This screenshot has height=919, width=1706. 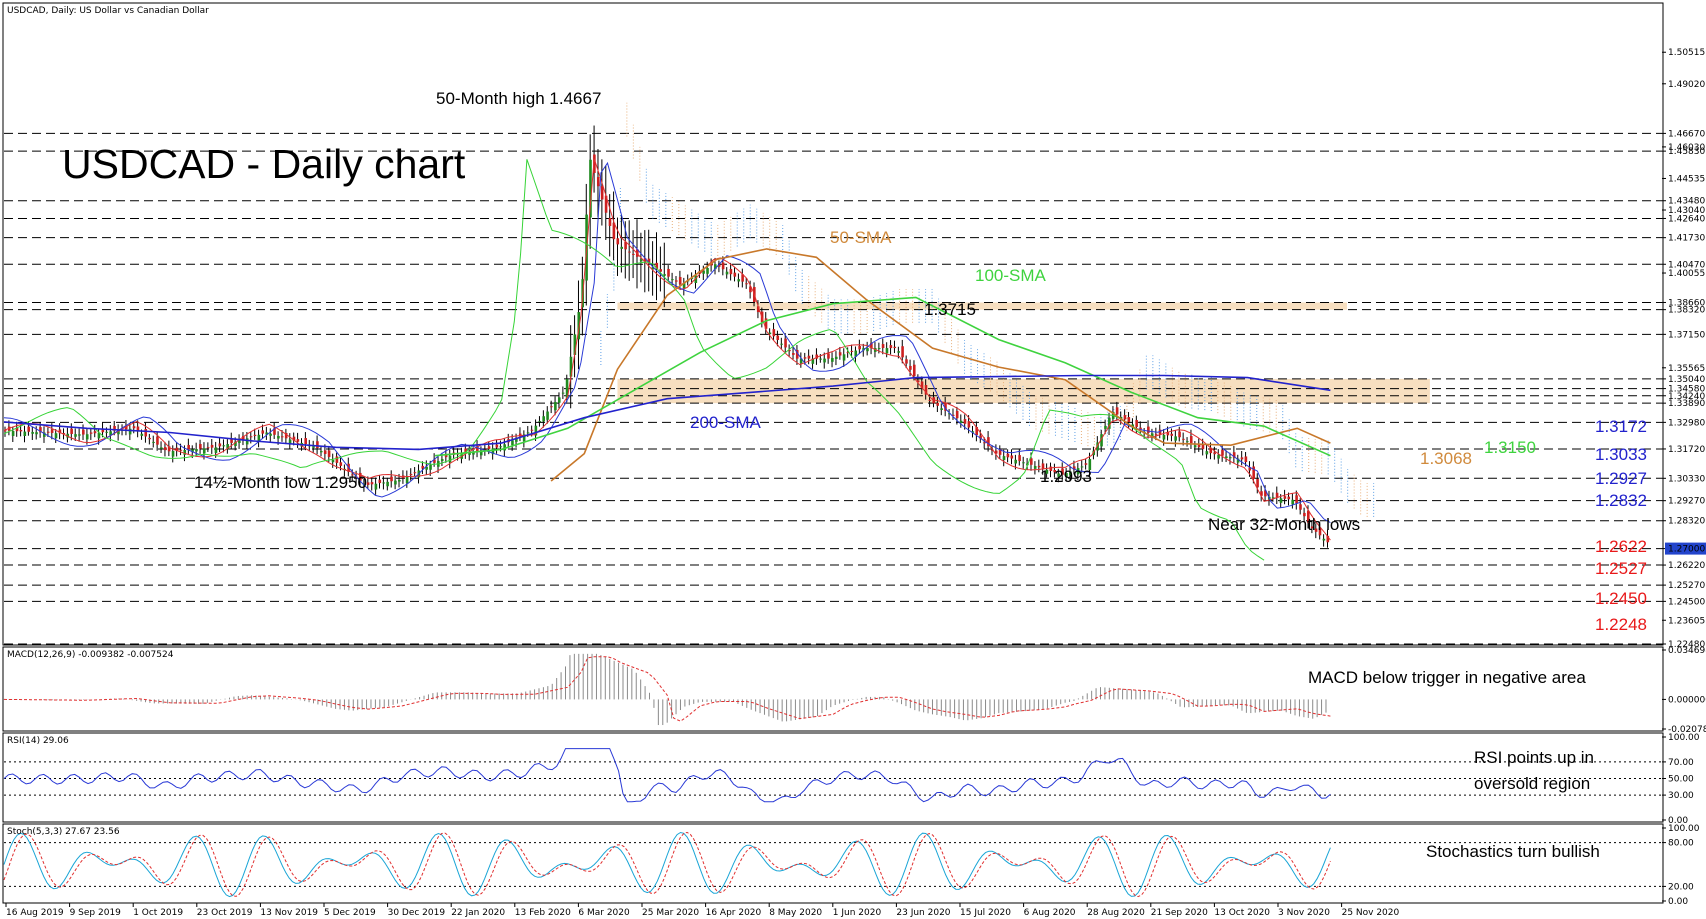 What do you see at coordinates (667, 689) in the screenshot?
I see `macd-signal-line` at bounding box center [667, 689].